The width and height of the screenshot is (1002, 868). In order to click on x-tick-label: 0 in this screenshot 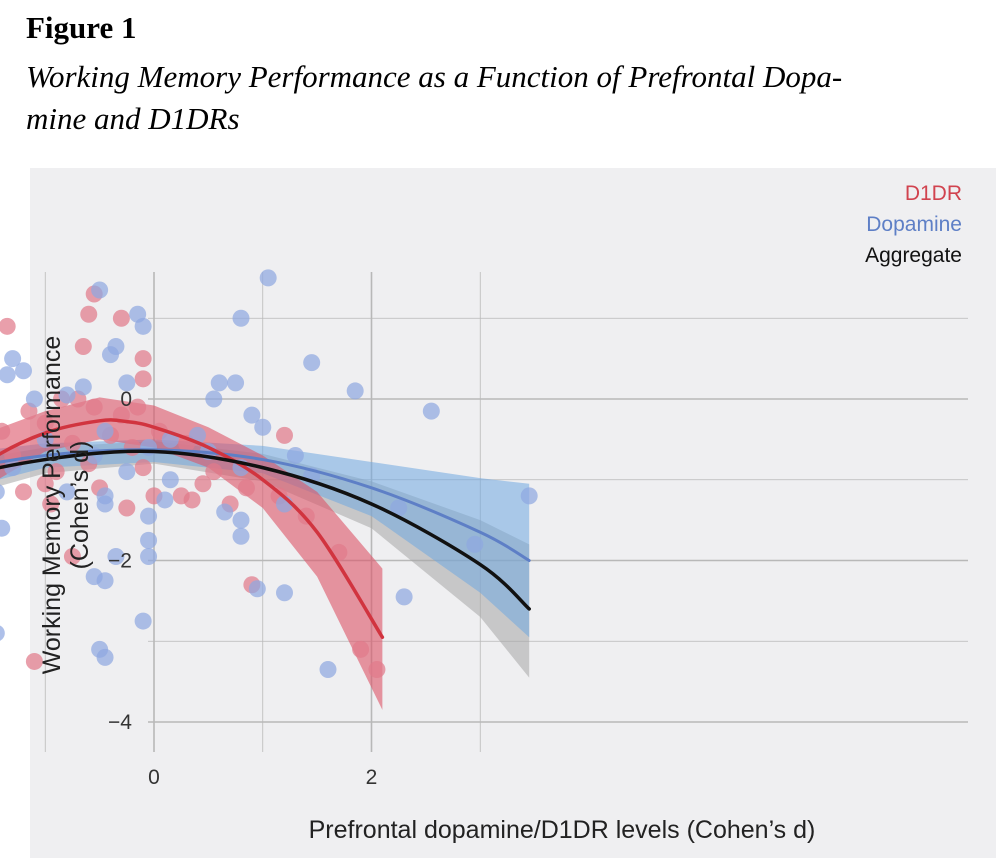, I will do `click(154, 777)`.